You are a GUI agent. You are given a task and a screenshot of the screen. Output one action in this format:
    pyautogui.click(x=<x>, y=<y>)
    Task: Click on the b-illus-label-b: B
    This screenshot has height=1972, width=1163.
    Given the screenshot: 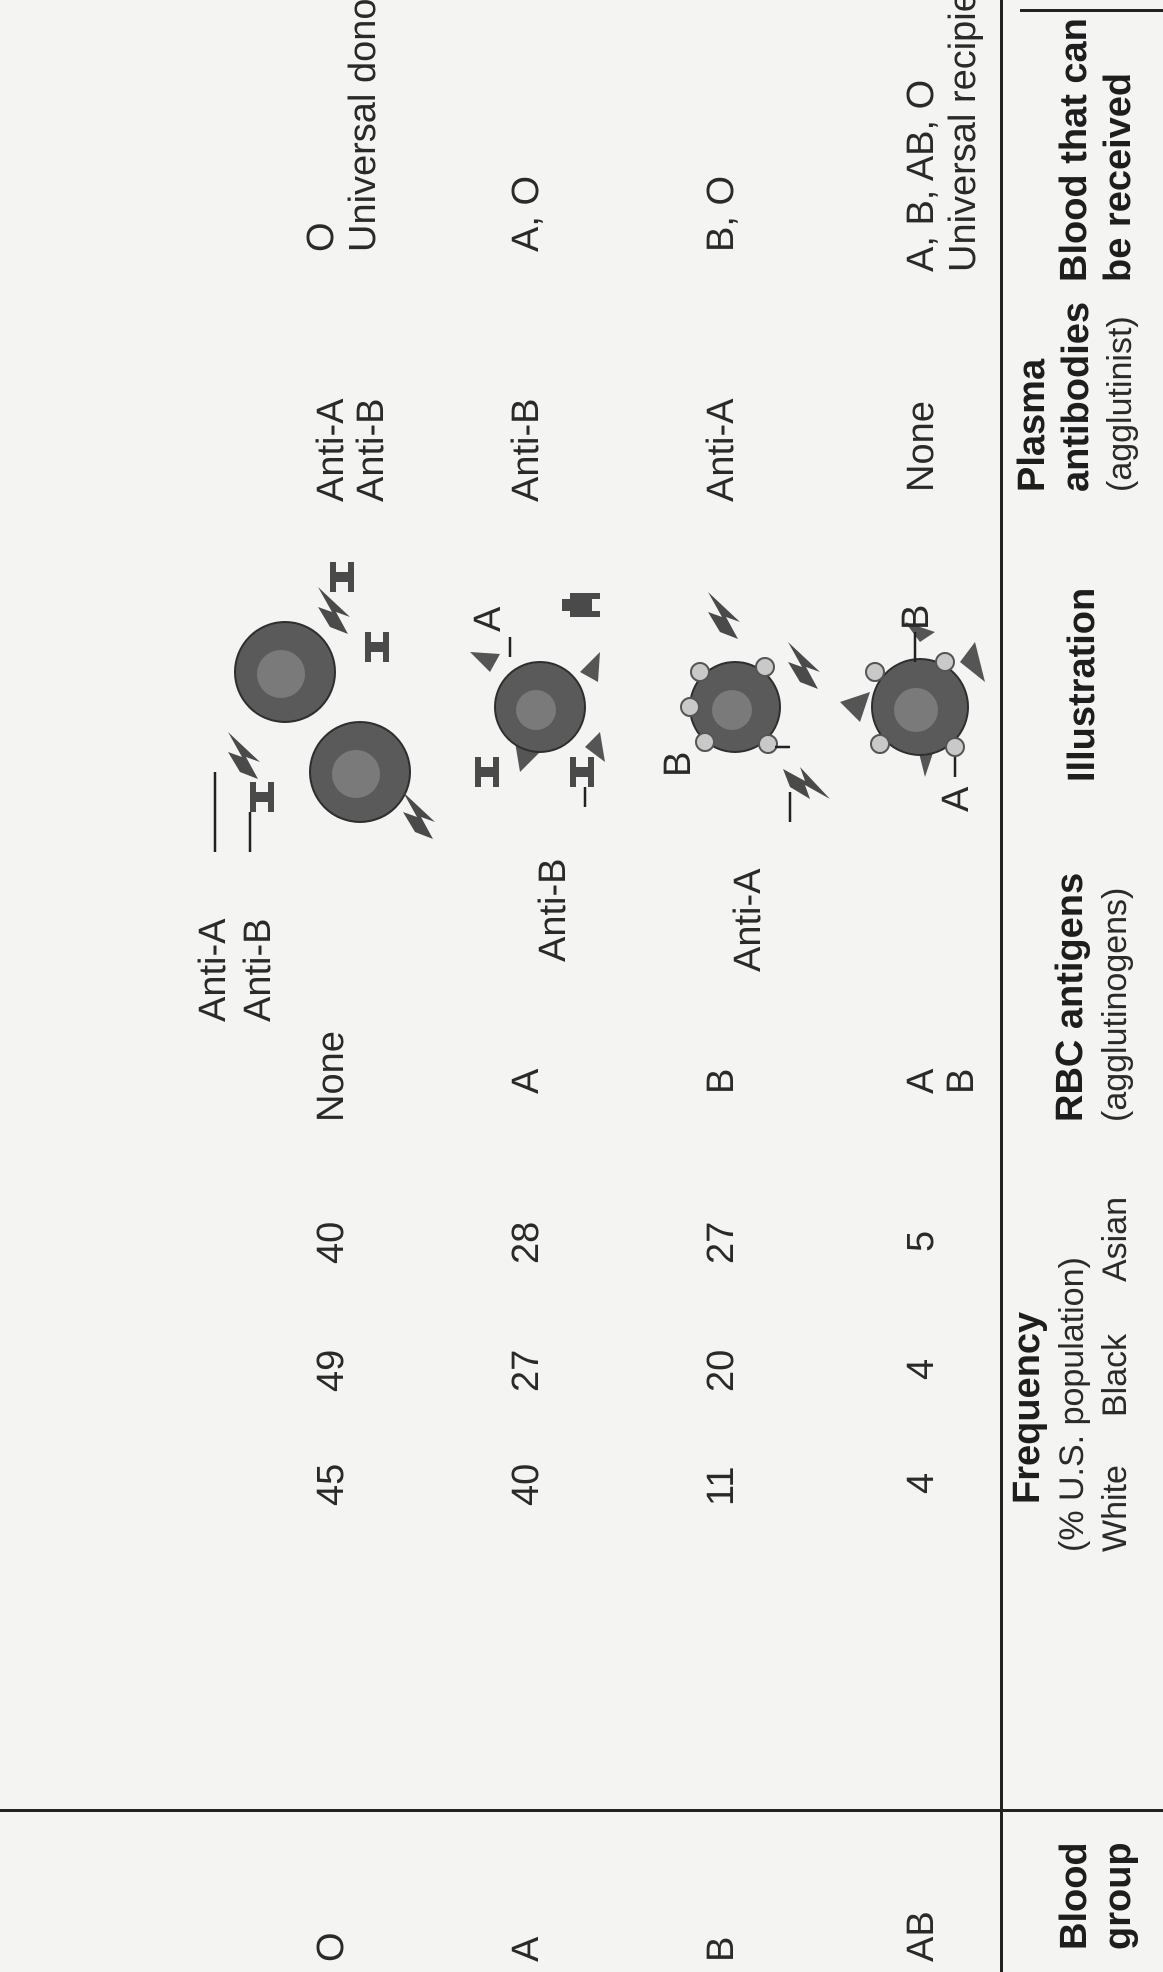 What is the action you would take?
    pyautogui.click(x=678, y=764)
    